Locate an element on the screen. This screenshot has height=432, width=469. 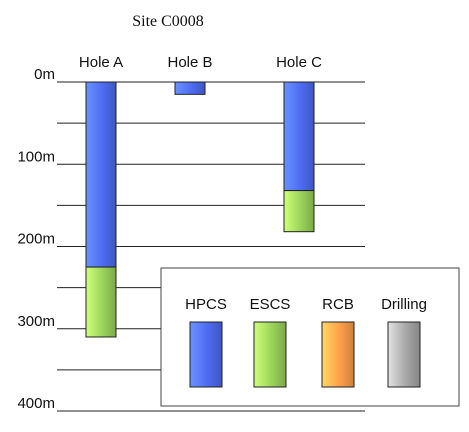
legend-label: HPCS is located at coordinates (206, 304).